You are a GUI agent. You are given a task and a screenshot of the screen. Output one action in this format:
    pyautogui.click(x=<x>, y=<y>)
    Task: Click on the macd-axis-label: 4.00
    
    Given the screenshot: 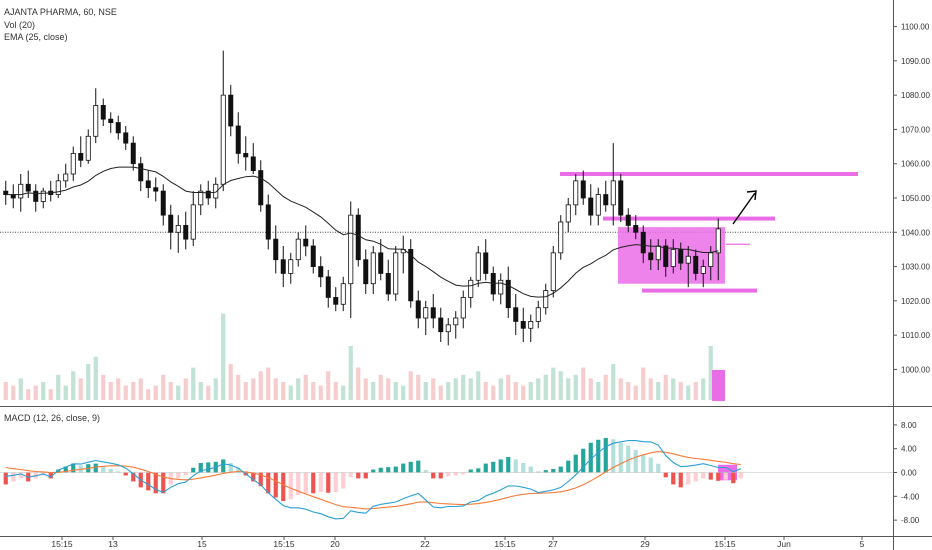 What is the action you would take?
    pyautogui.click(x=909, y=449)
    